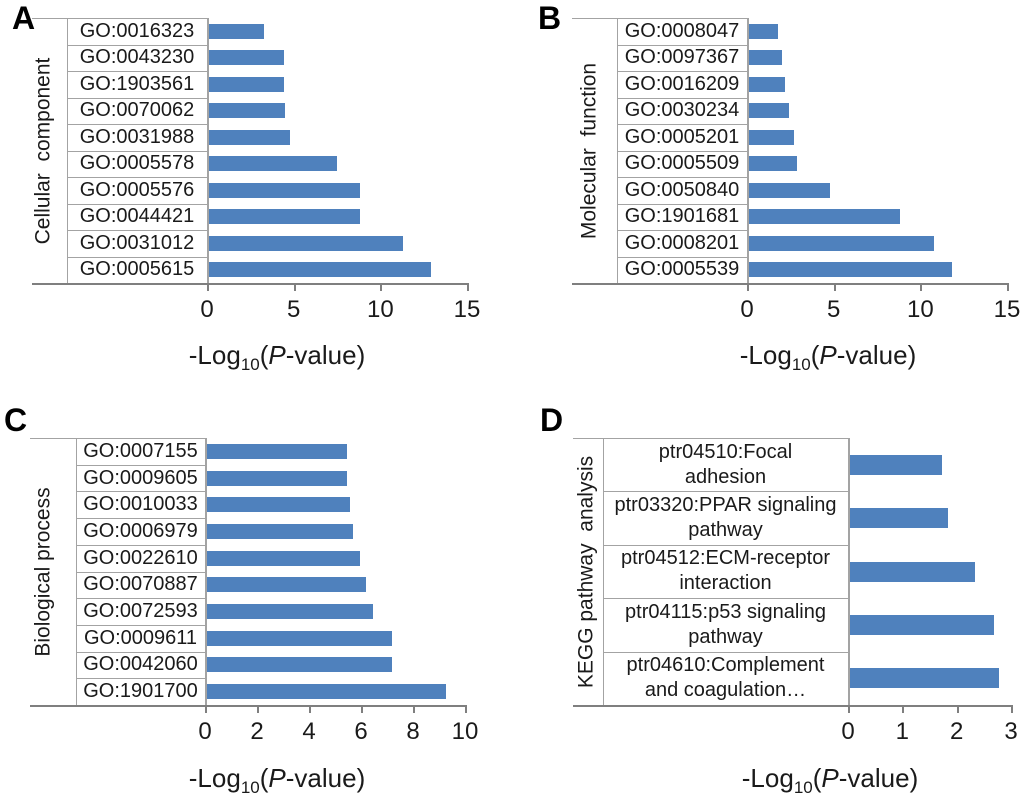 The height and width of the screenshot is (798, 1020). Describe the element at coordinates (140, 611) in the screenshot. I see `panel-c-category-label: GO:0072593` at that location.